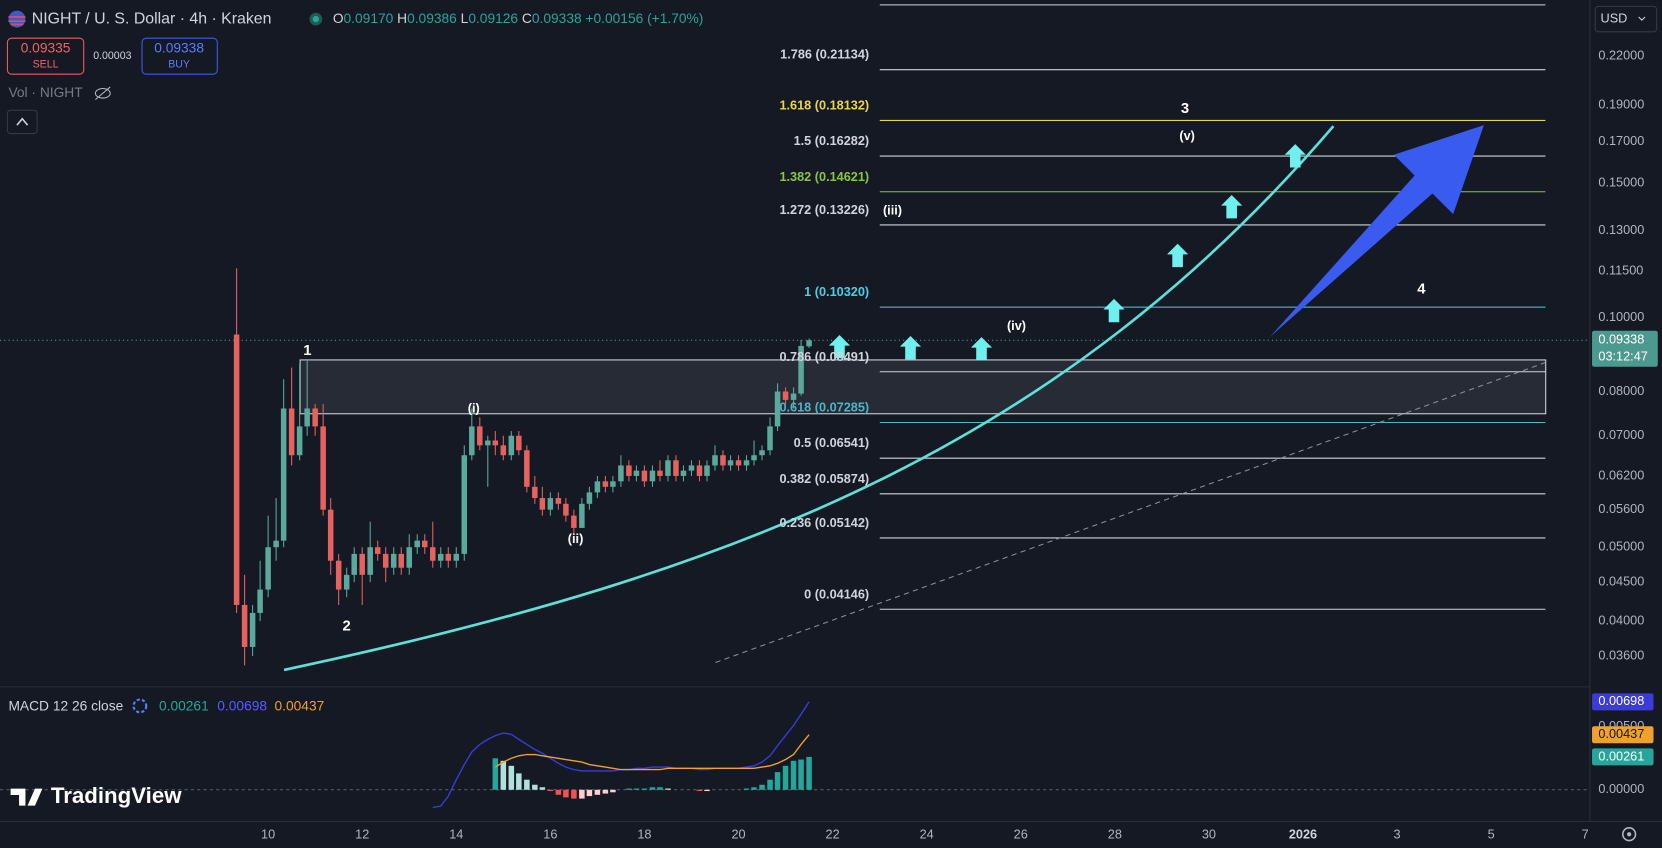 The width and height of the screenshot is (1662, 848). I want to click on y-tick-label: 0.07000, so click(1621, 434).